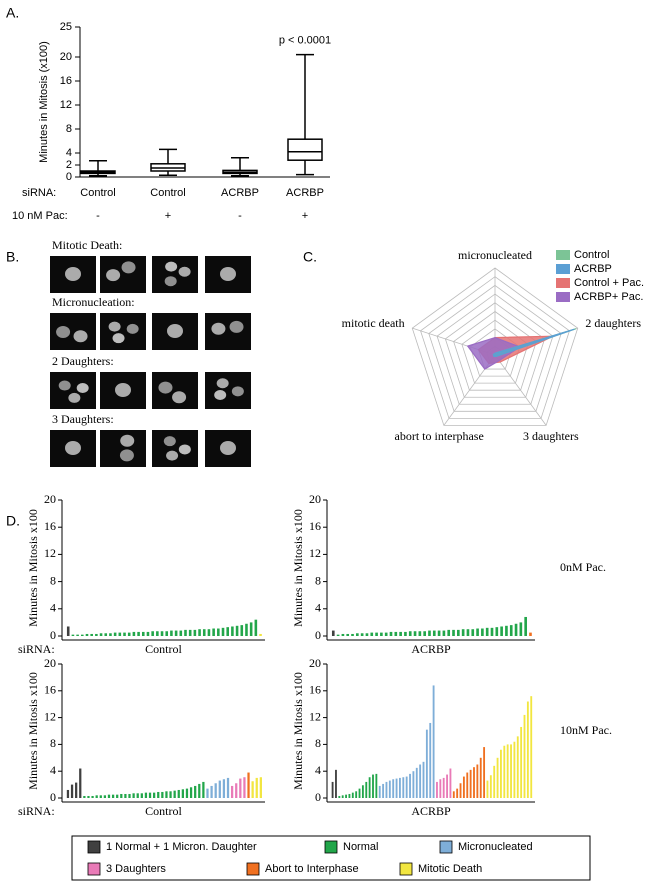 Image resolution: width=661 pixels, height=883 pixels. Describe the element at coordinates (446, 847) in the screenshot. I see `legend-swatch` at that location.